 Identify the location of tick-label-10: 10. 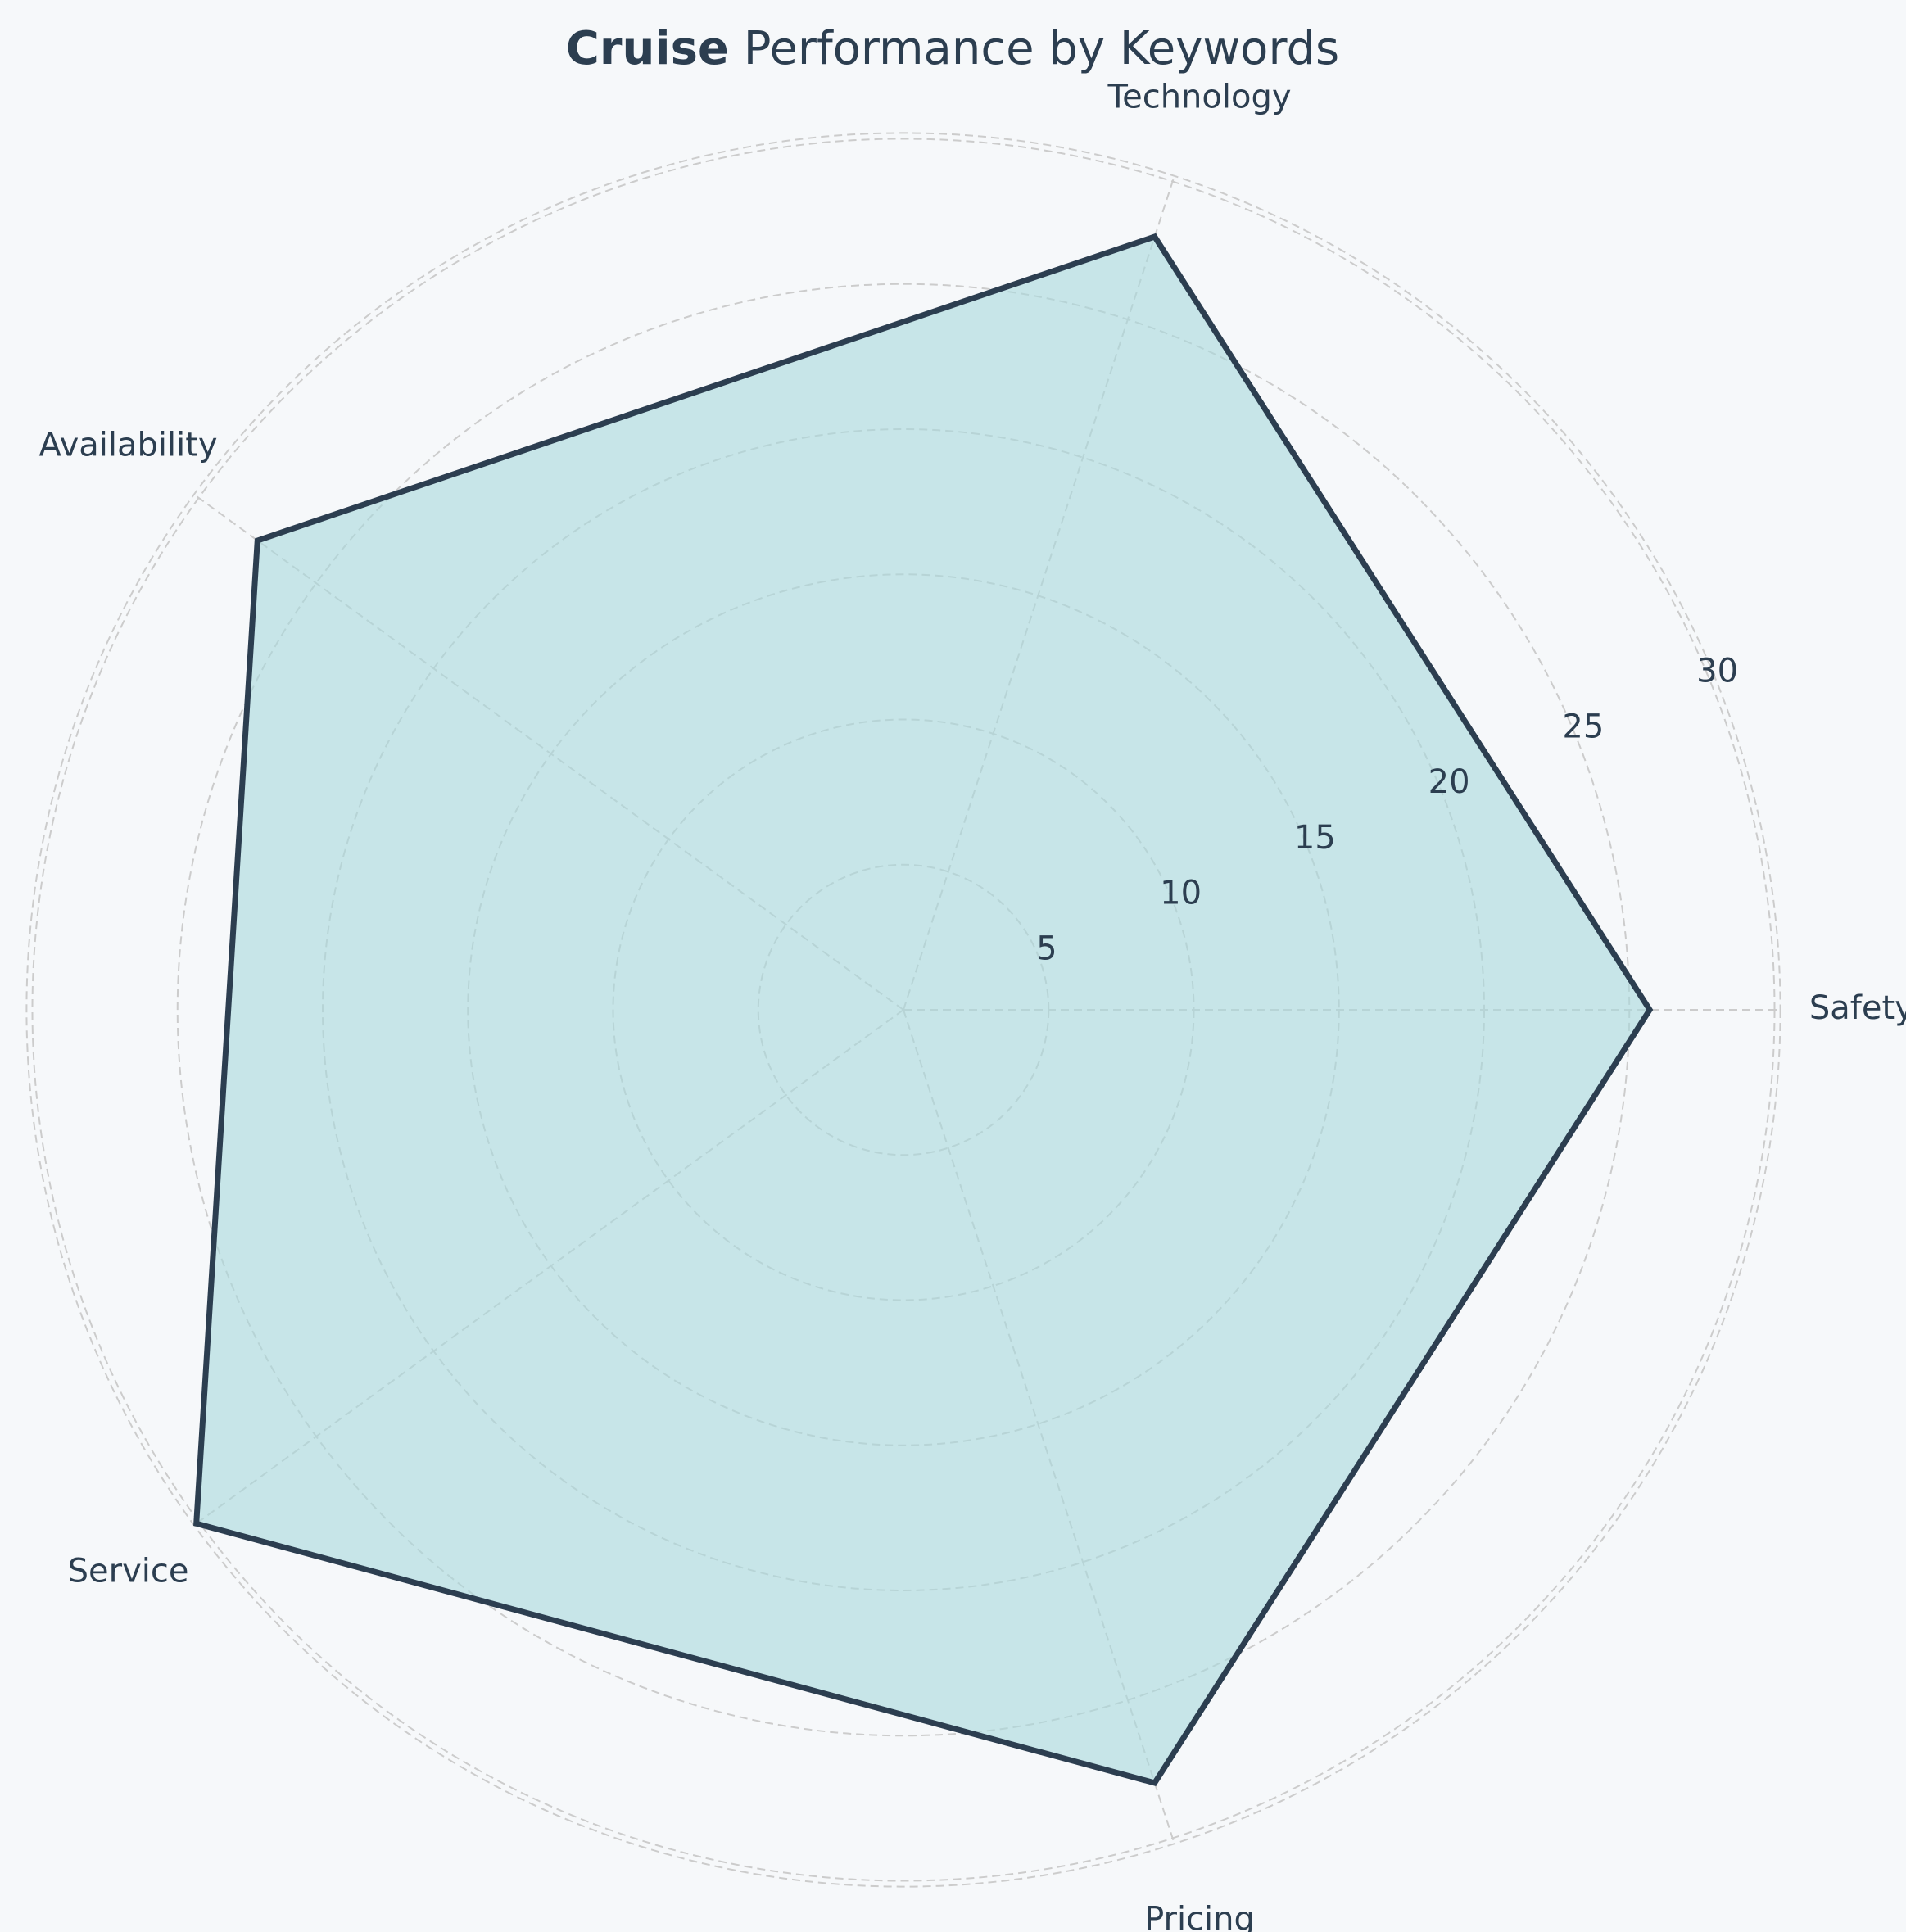
(1181, 894).